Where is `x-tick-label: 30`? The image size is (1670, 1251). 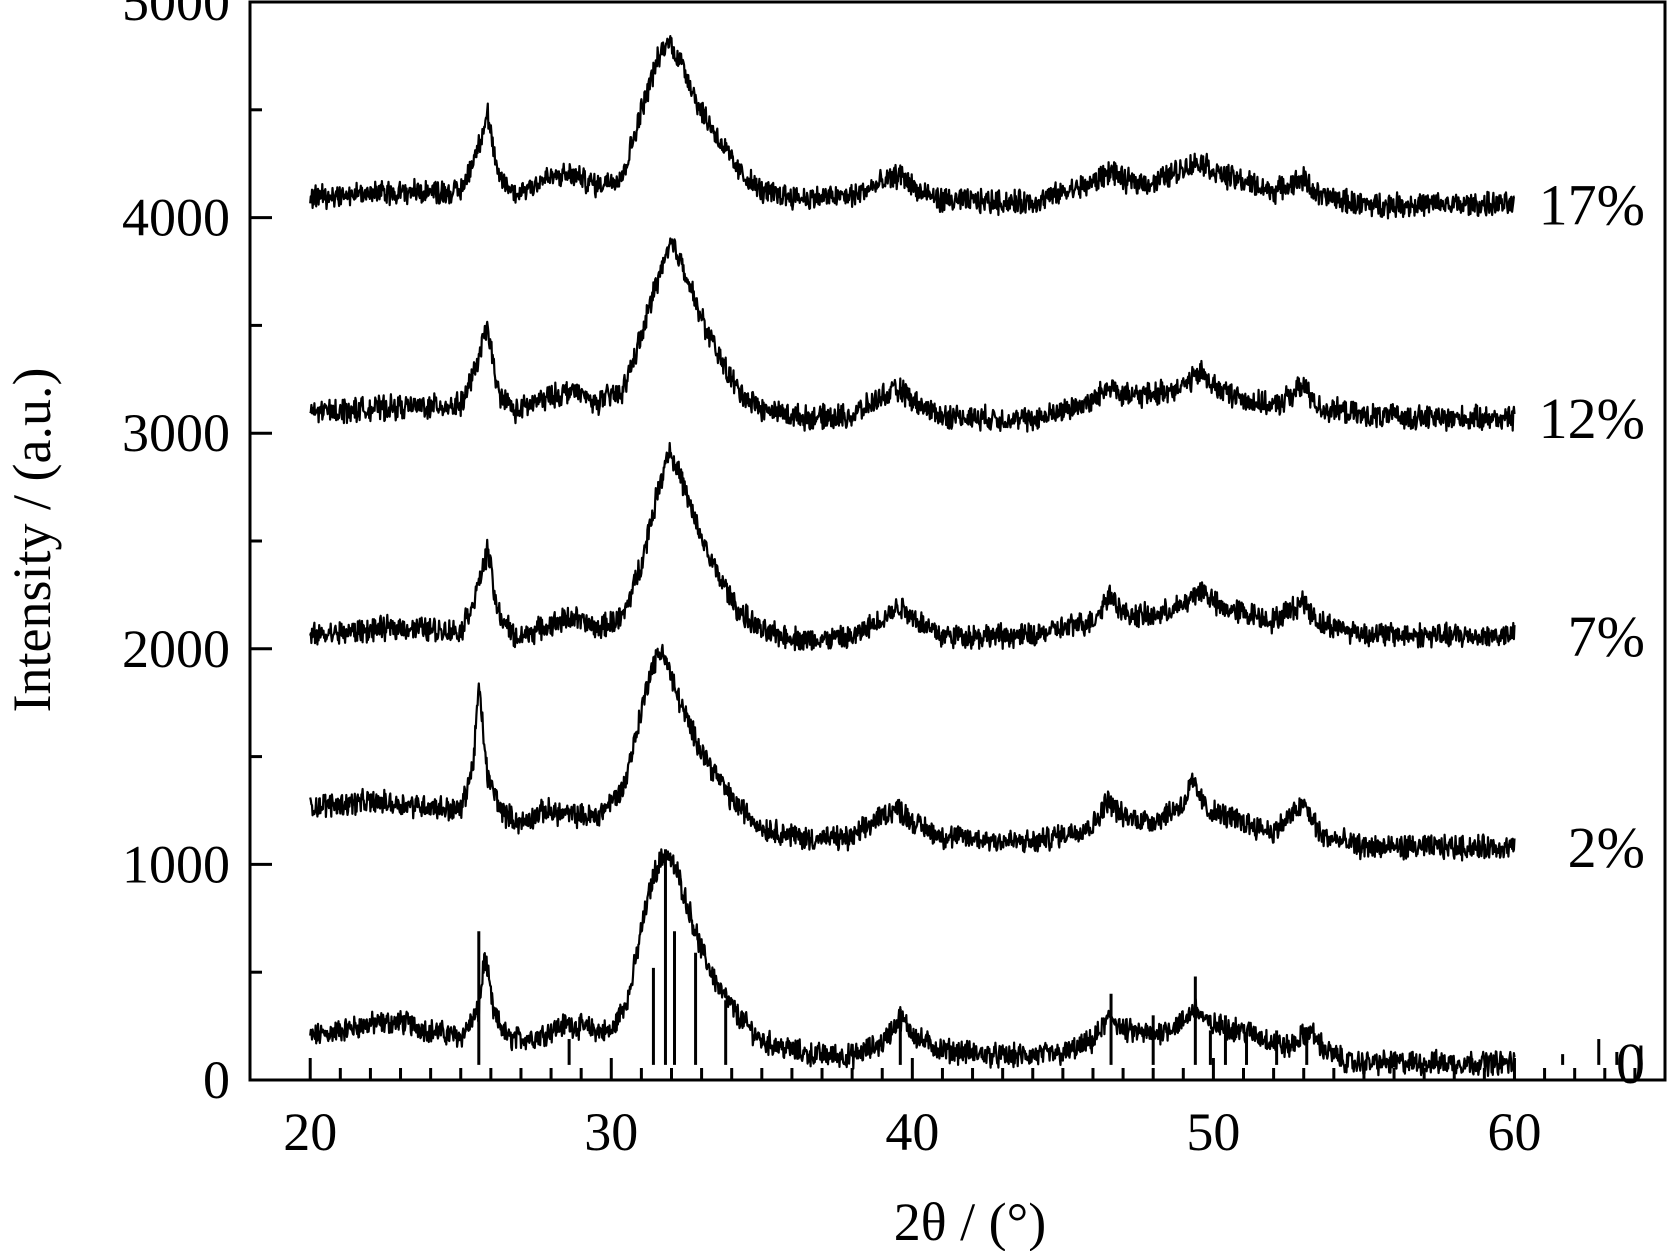
x-tick-label: 30 is located at coordinates (611, 1132).